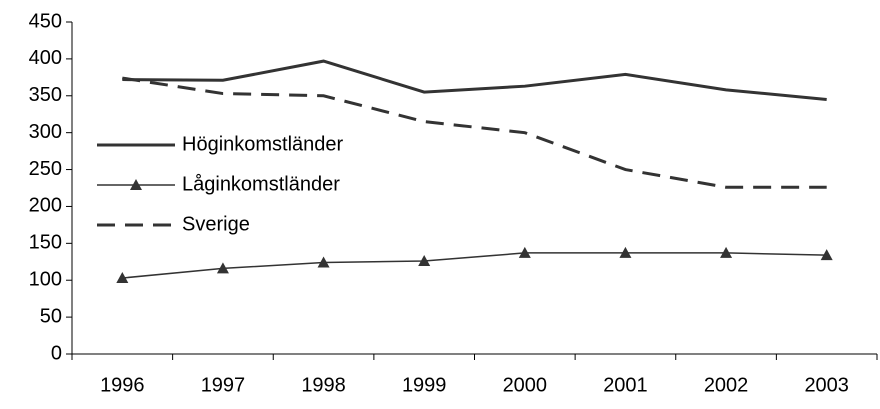 This screenshot has height=409, width=880. Describe the element at coordinates (51, 316) in the screenshot. I see `y-tick-label: 50` at that location.